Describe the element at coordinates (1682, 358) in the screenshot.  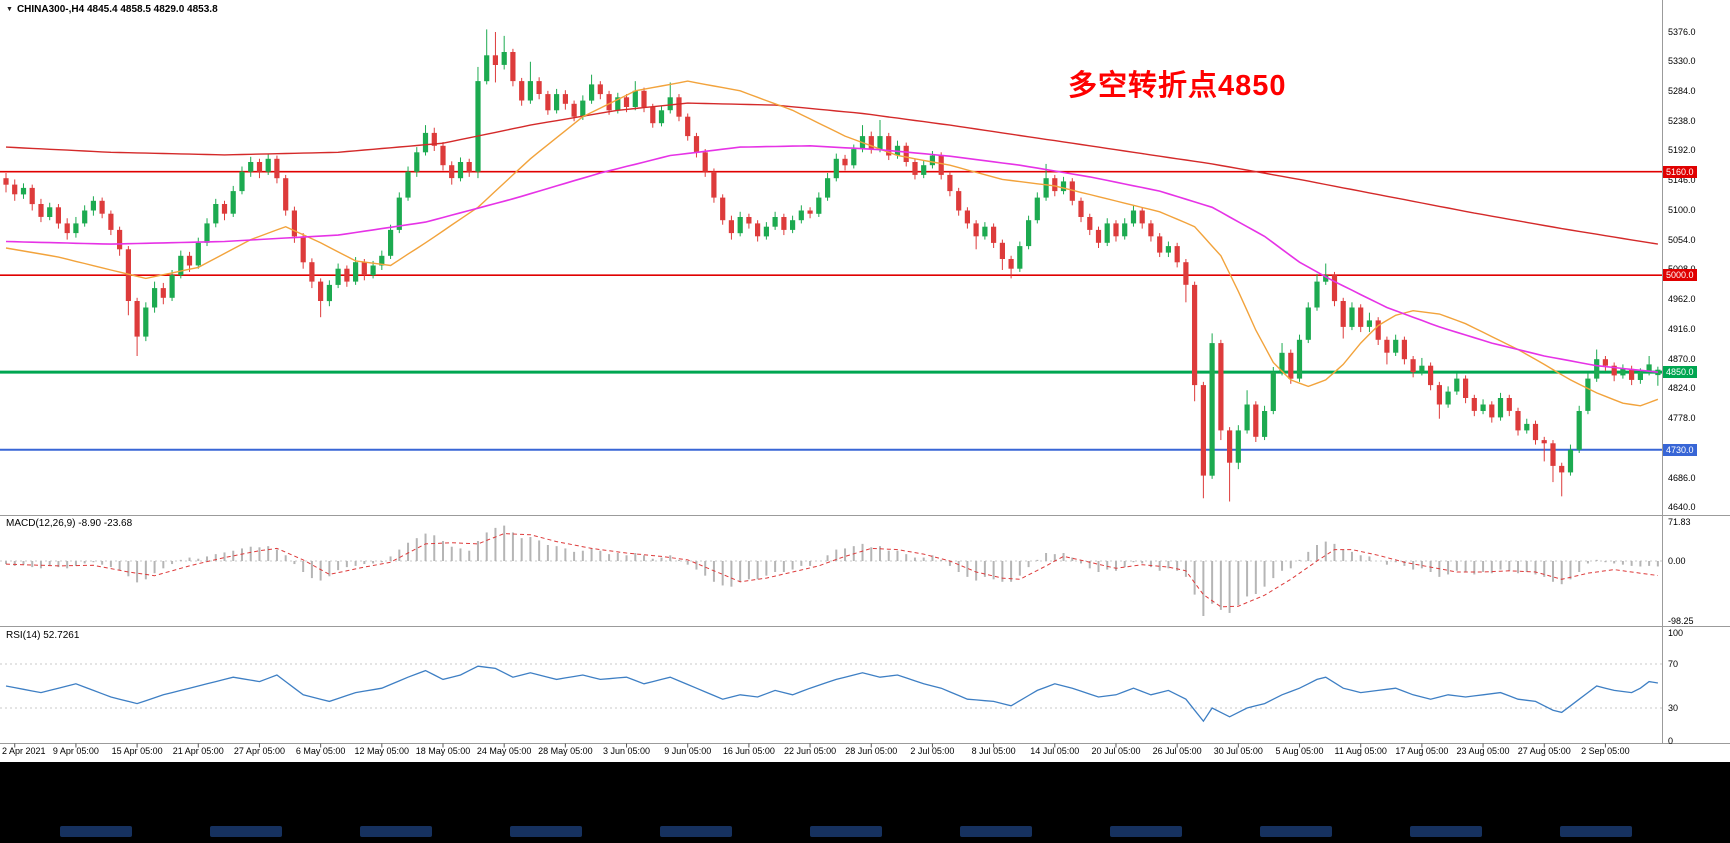
I see `price-axis-label: 4870.0` at that location.